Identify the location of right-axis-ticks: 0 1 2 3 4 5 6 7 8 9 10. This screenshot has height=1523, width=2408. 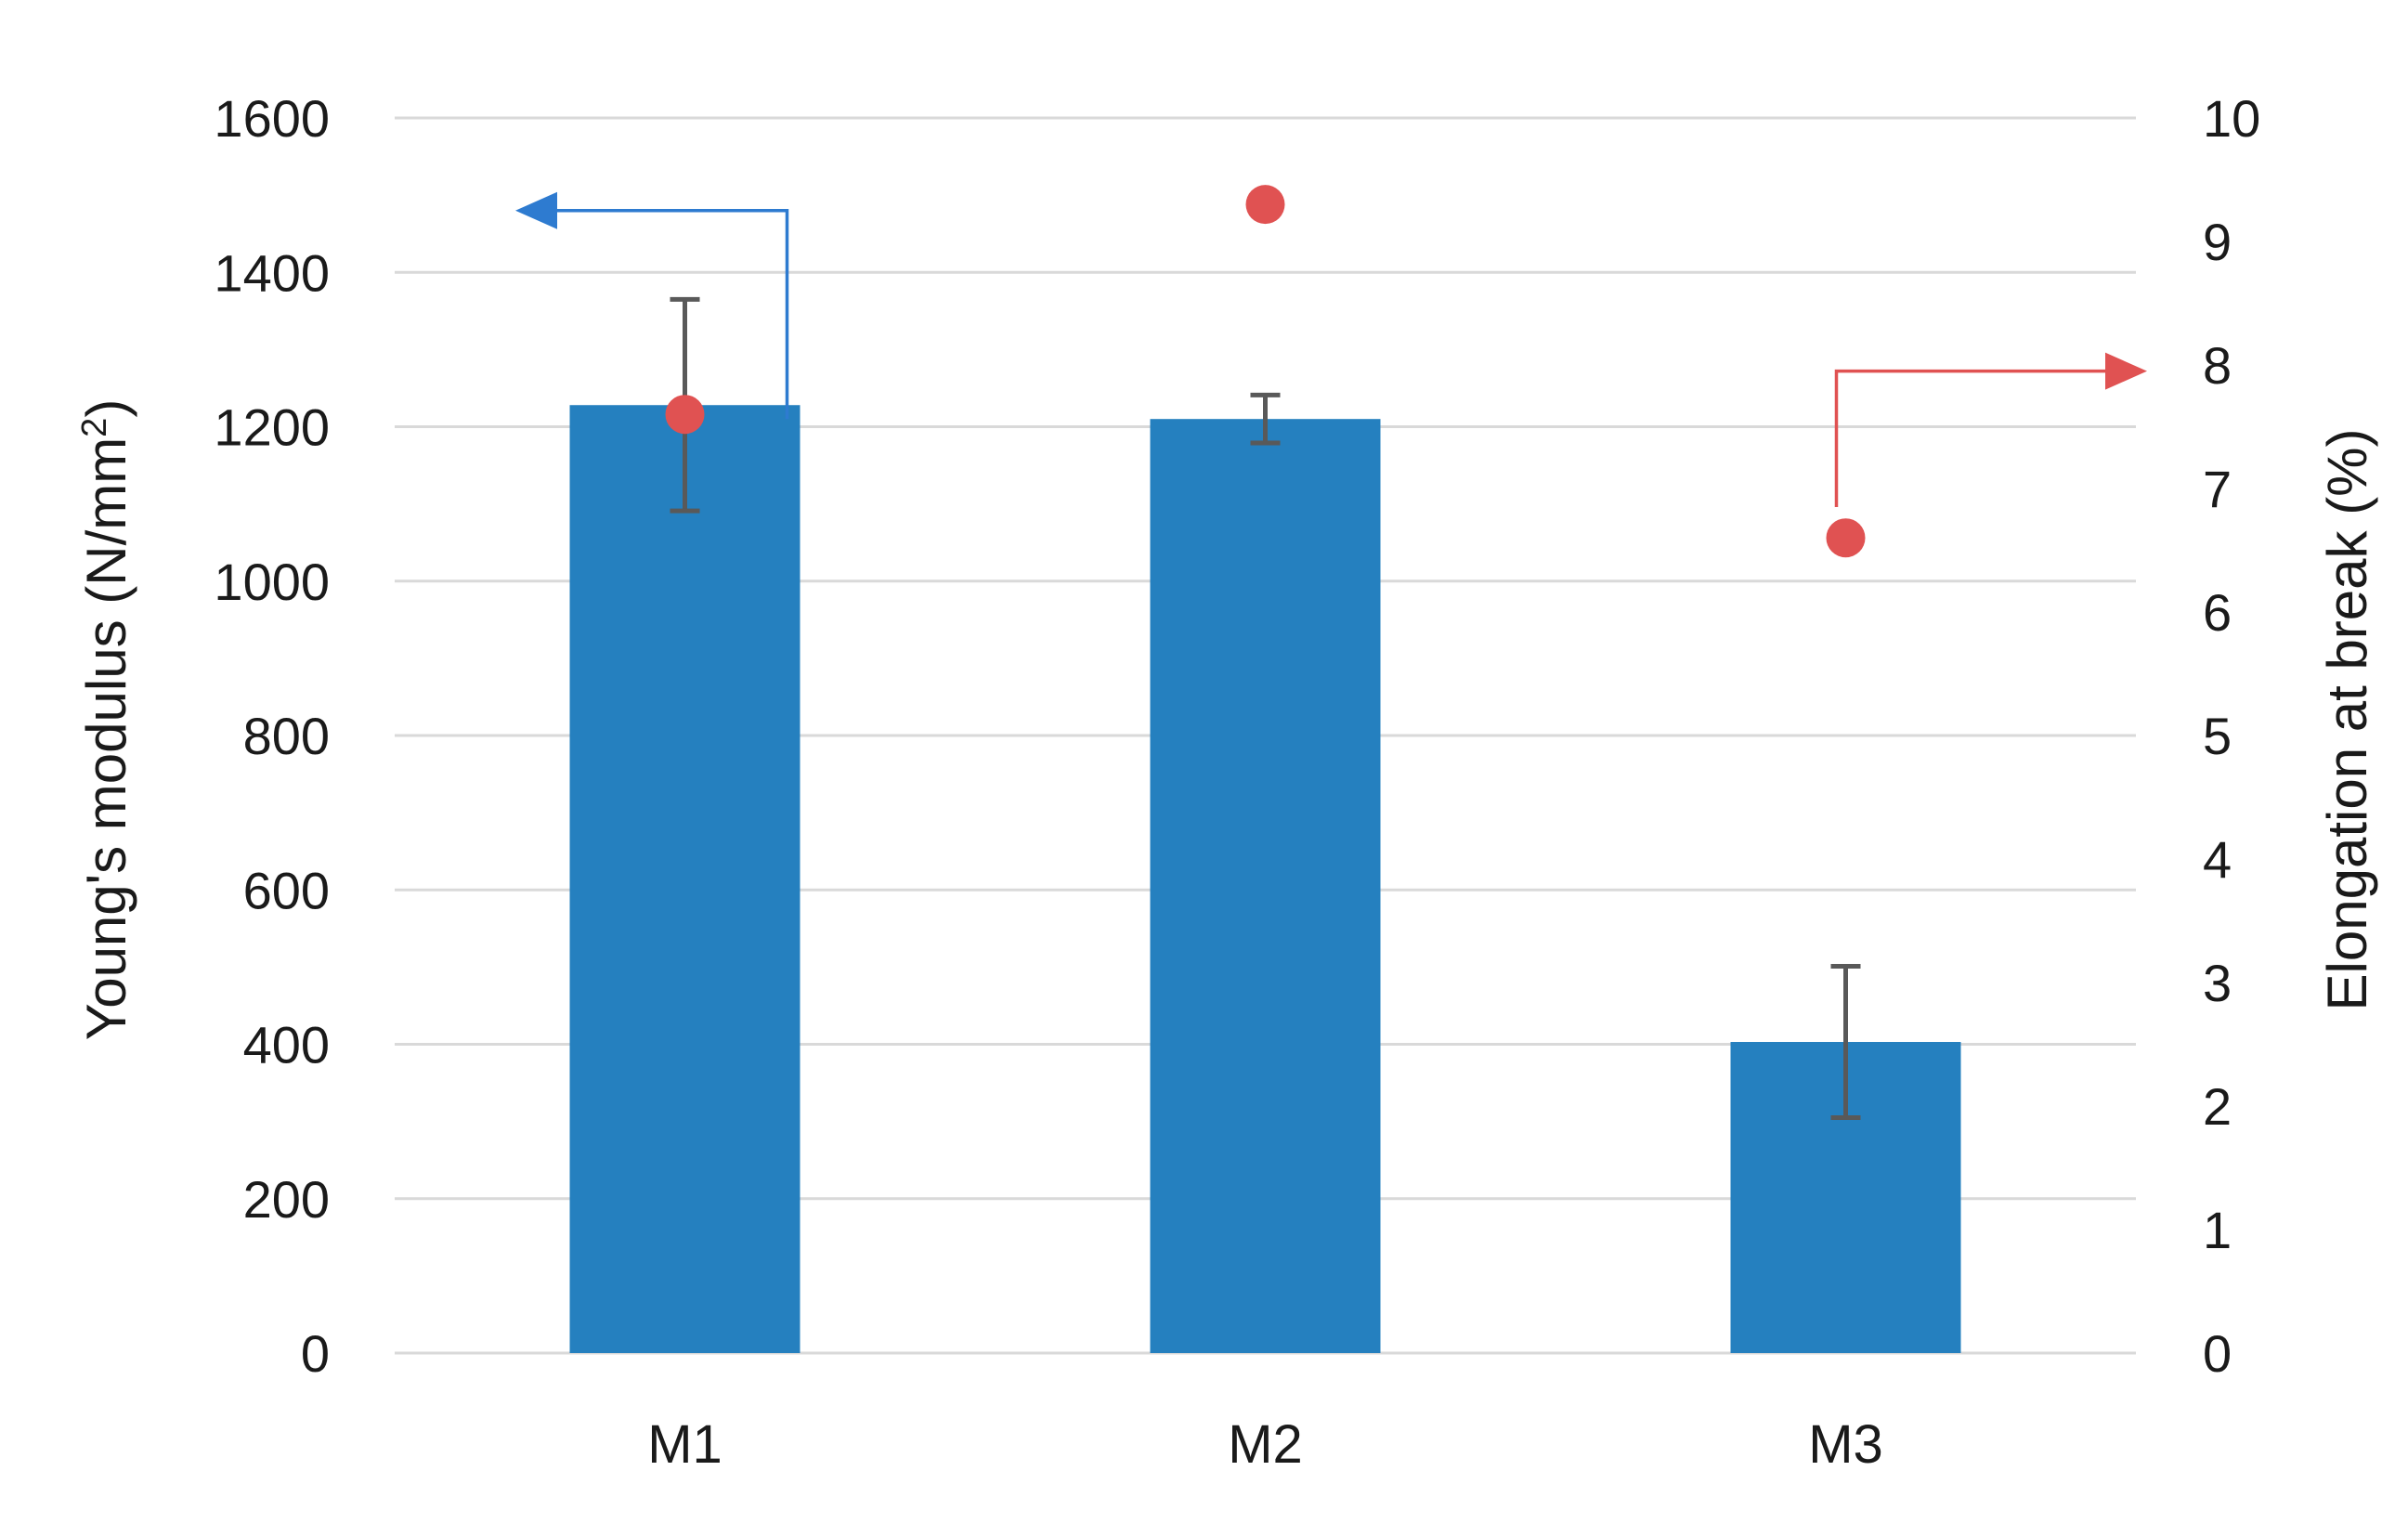
(2231, 736).